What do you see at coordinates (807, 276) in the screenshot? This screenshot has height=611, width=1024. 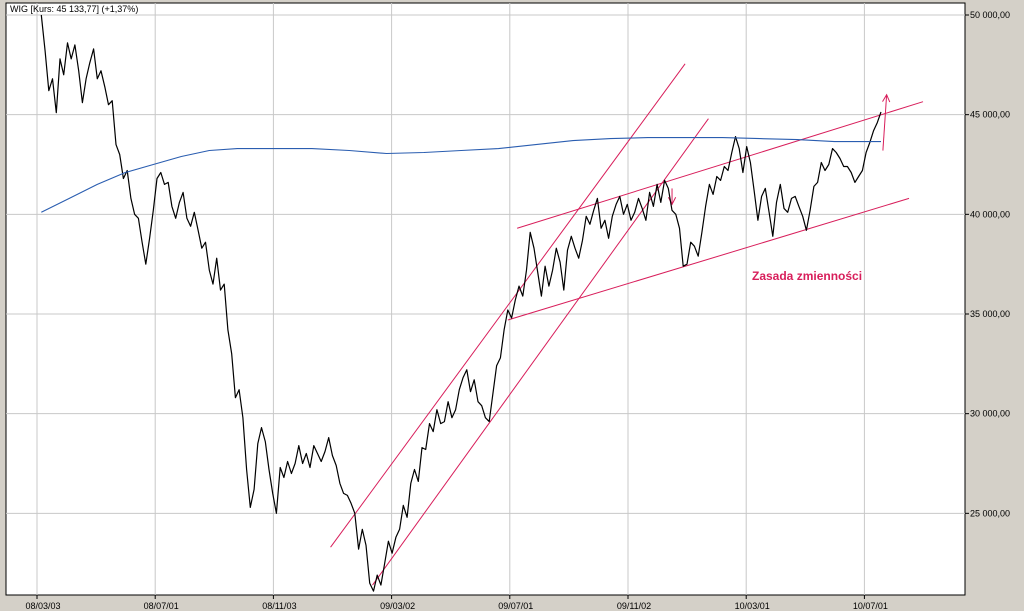 I see `annotation-label: Zasada zmienności` at bounding box center [807, 276].